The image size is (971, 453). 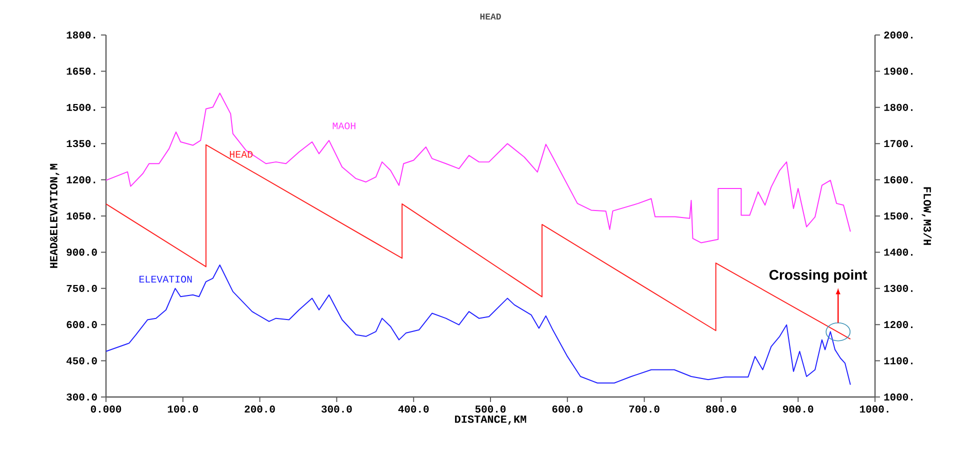 What do you see at coordinates (81, 252) in the screenshot?
I see `y-tick-label: 900.0` at bounding box center [81, 252].